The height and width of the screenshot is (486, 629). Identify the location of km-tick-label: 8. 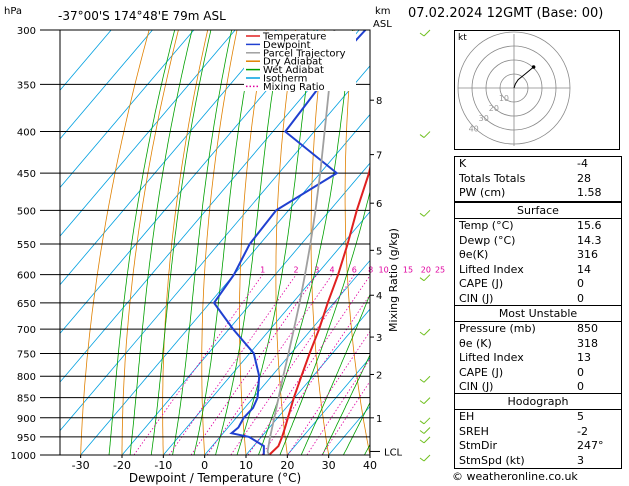
(379, 101).